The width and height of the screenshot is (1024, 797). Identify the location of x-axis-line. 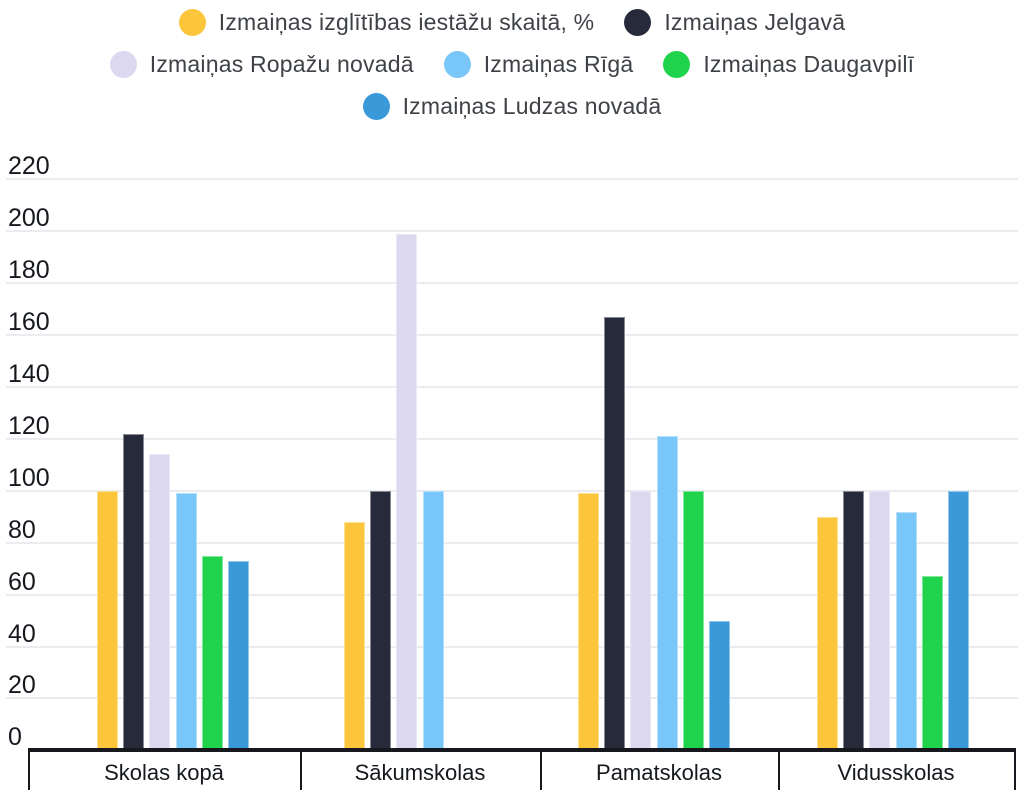
(522, 750).